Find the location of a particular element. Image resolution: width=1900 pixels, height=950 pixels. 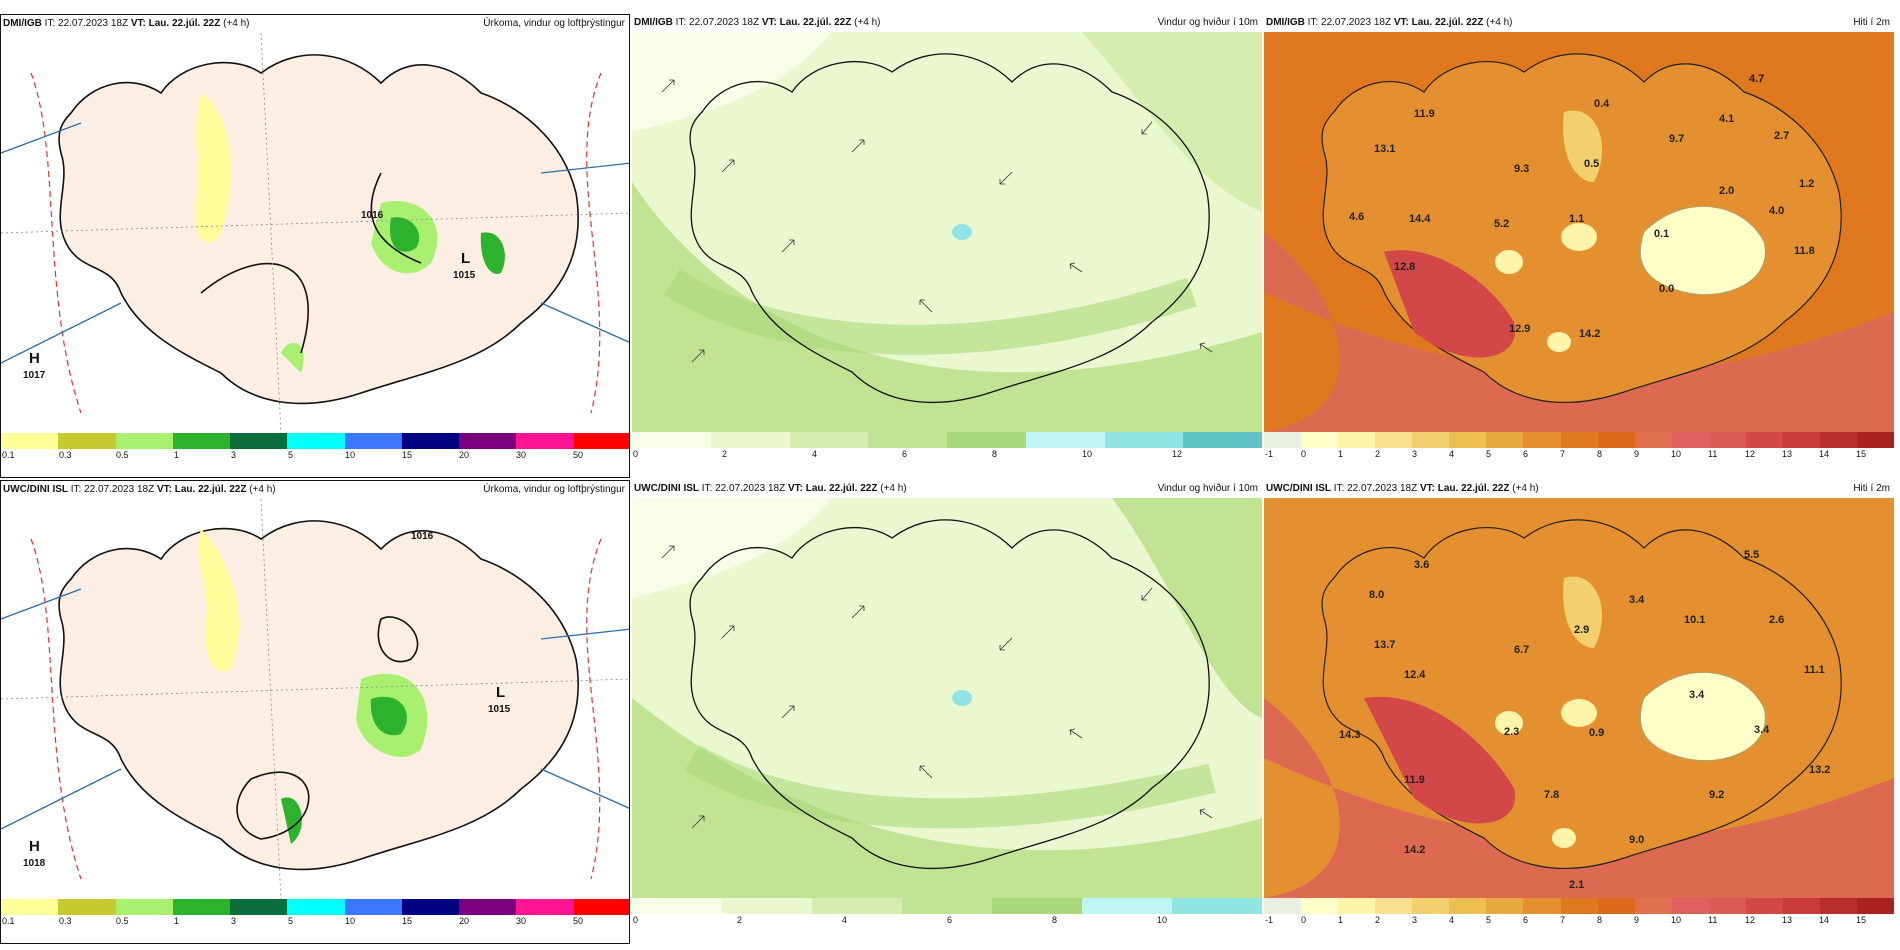

wind-colorbar-ticks: 0 2 4 6 8 10 12 is located at coordinates (908, 454).